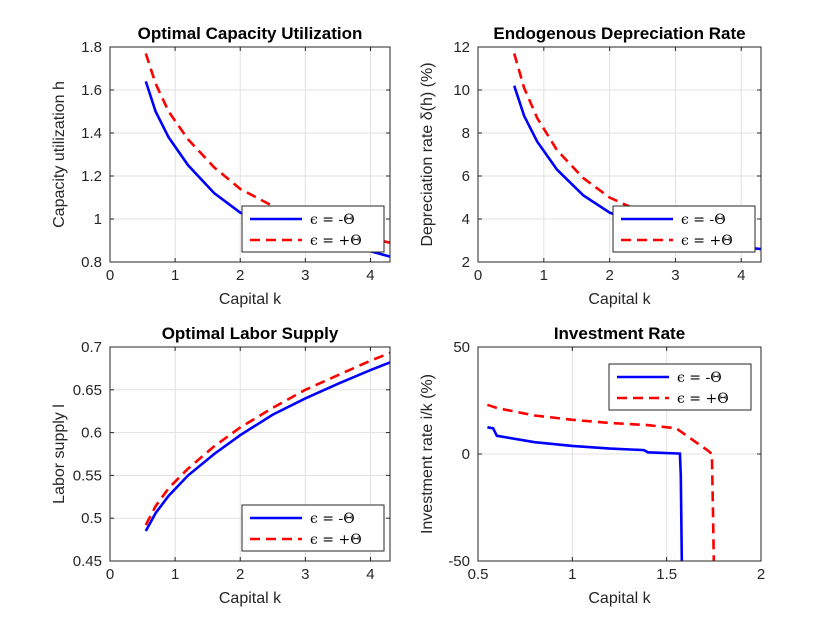 The image size is (840, 630). Describe the element at coordinates (98, 219) in the screenshot. I see `y-tick-label: 1` at that location.